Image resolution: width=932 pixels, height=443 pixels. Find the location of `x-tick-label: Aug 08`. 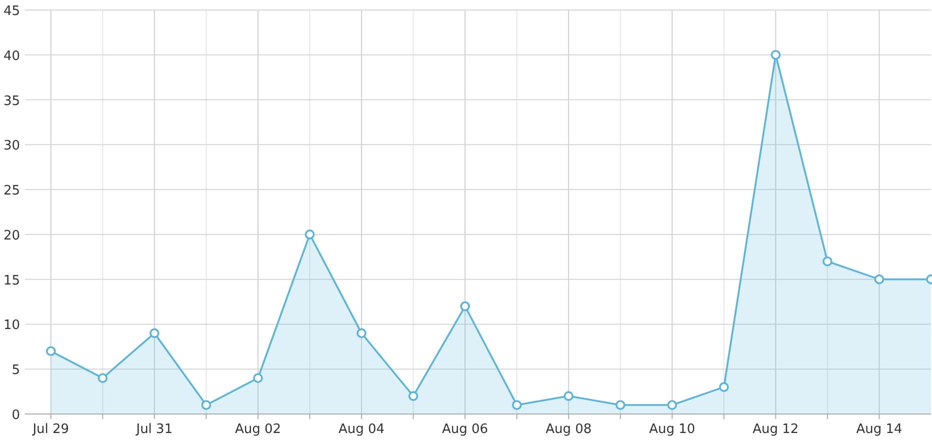

x-tick-label: Aug 08 is located at coordinates (569, 429).